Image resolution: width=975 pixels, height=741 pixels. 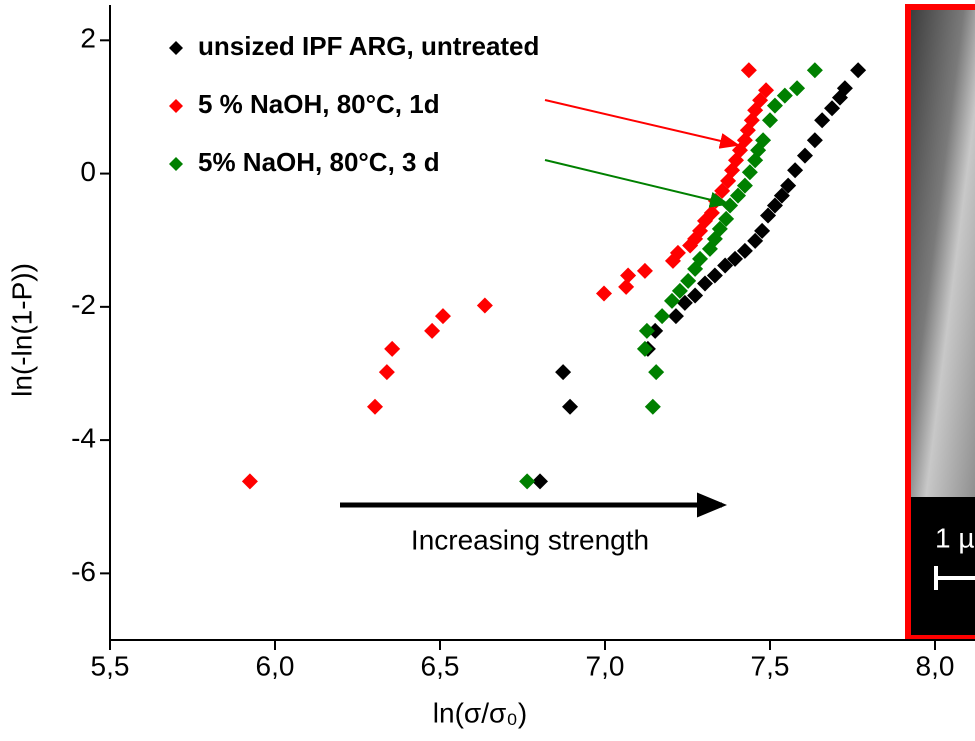 What do you see at coordinates (530, 539) in the screenshot?
I see `annotation: Increasing strength` at bounding box center [530, 539].